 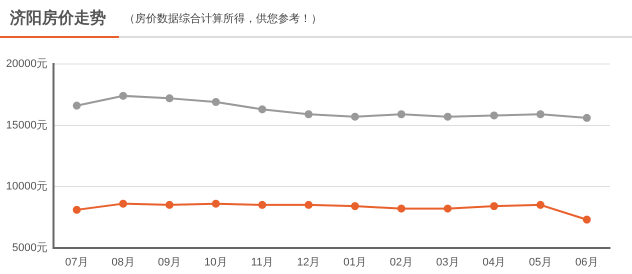 I want to click on x-tick-label: 06月, so click(x=586, y=262).